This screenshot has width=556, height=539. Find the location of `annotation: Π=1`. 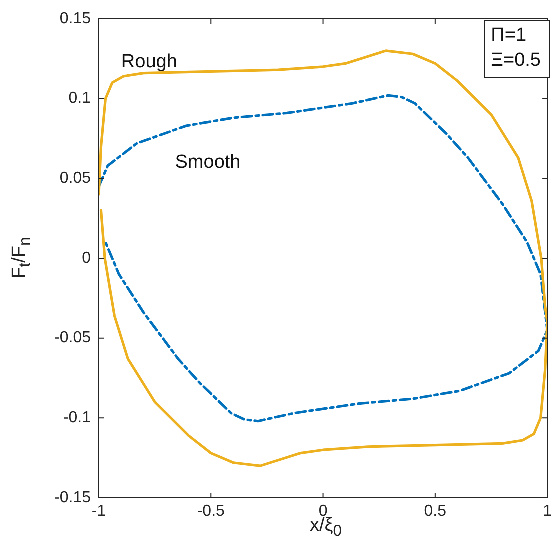

annotation: Π=1 is located at coordinates (509, 35).